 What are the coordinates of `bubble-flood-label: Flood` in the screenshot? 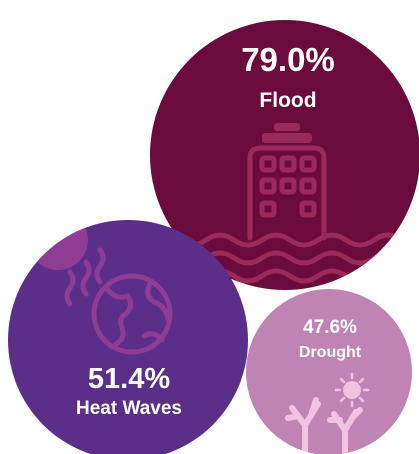 It's located at (287, 100).